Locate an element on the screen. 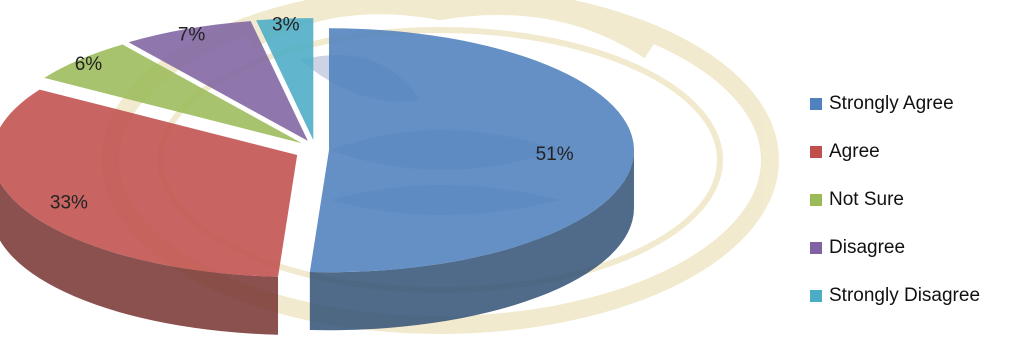 This screenshot has height=356, width=1032. legend-label: Agree is located at coordinates (854, 151).